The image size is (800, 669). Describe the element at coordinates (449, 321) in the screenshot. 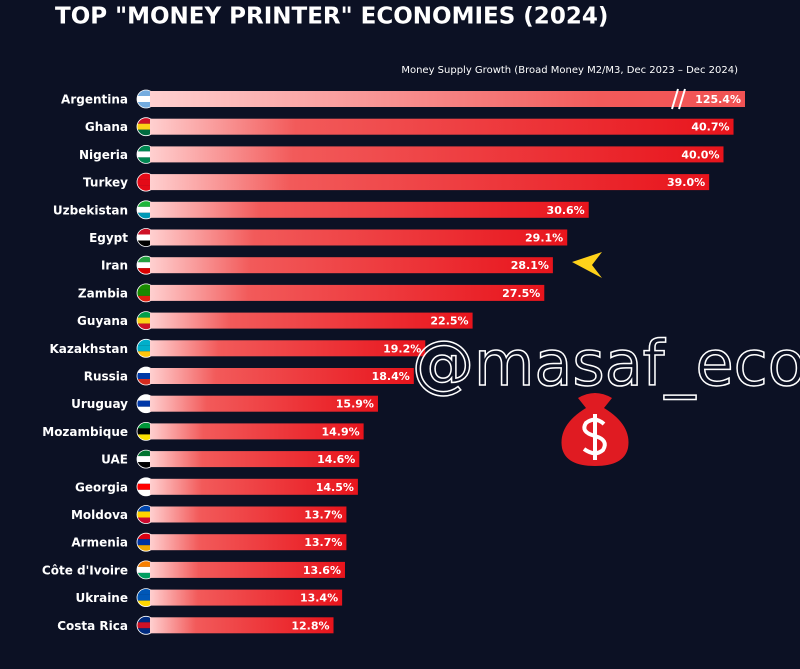

I see `value-label: 22.5%` at that location.